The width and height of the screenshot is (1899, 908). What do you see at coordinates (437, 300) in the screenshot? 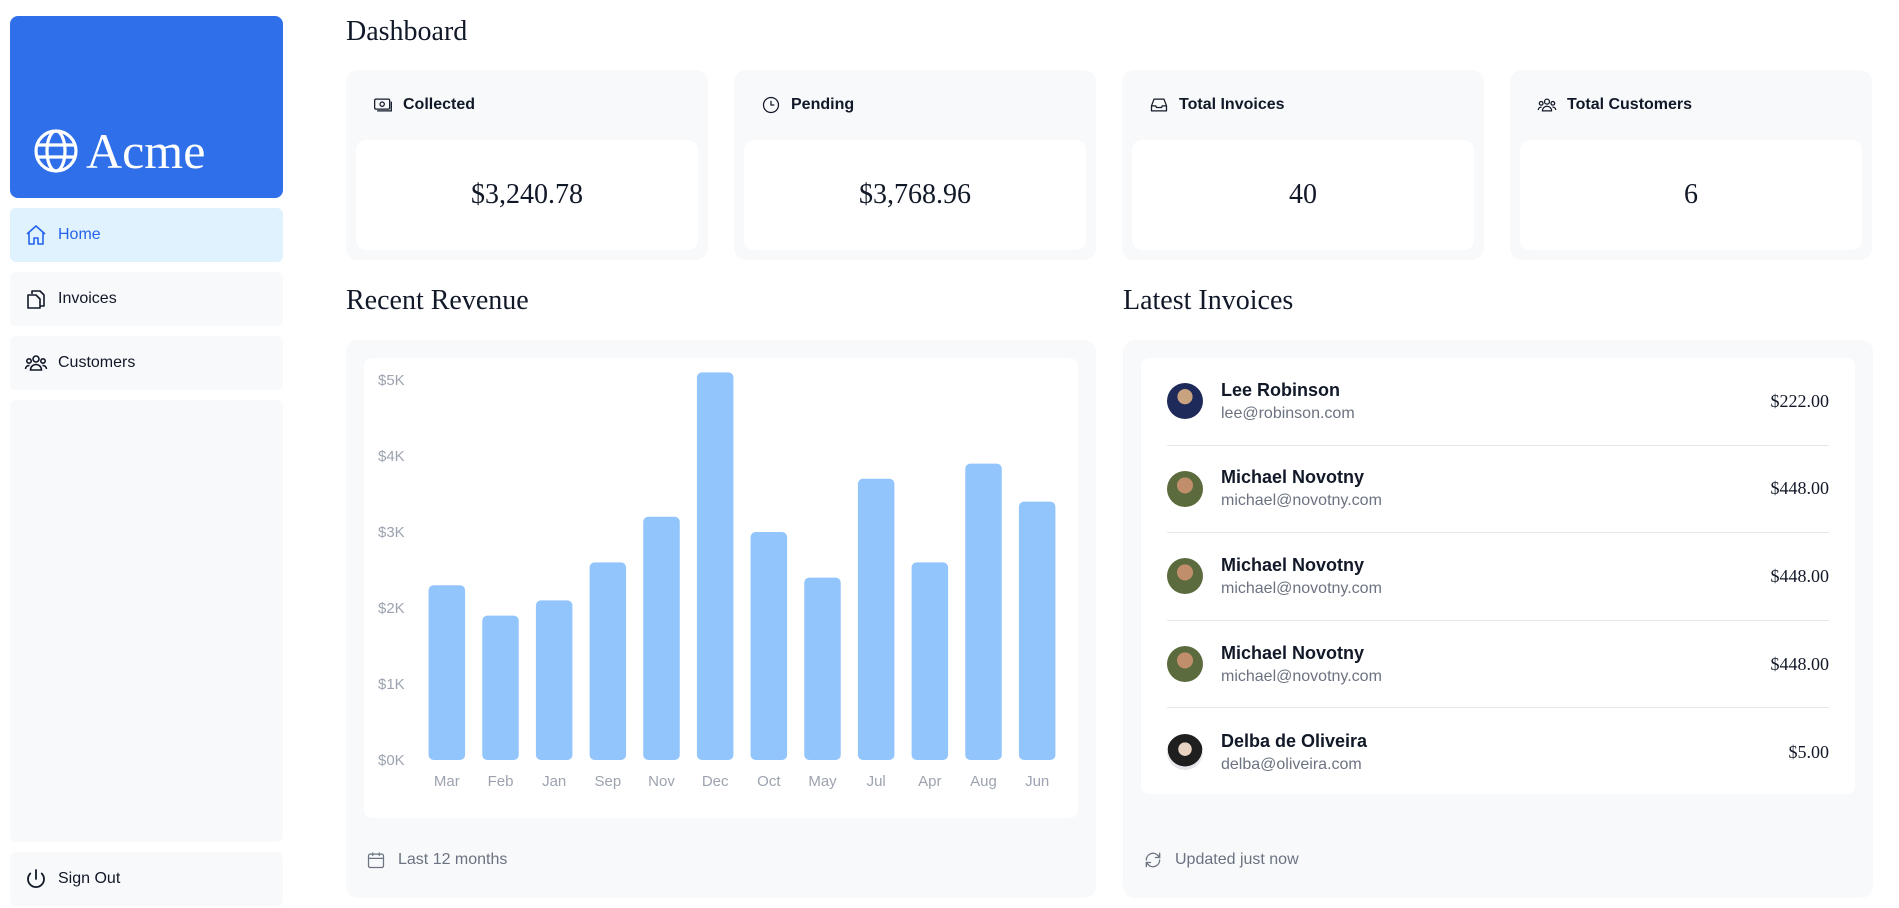
I see `revenue-title: Recent Revenue` at bounding box center [437, 300].